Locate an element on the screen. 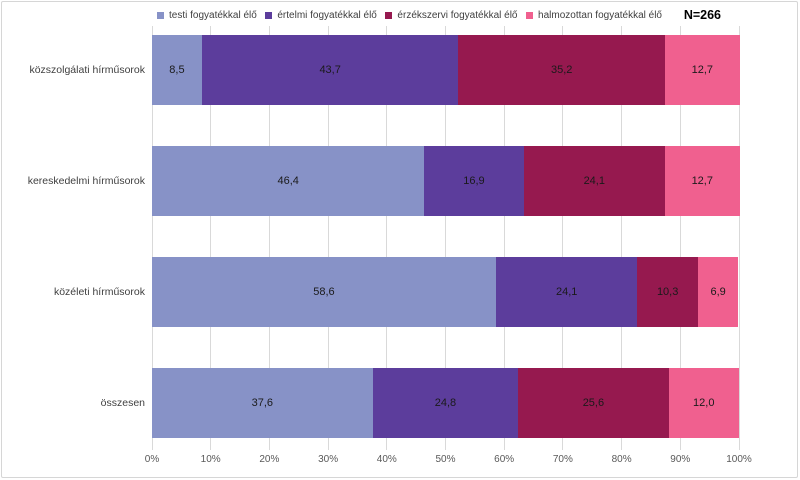  bar-value-label: 35,2 is located at coordinates (562, 70).